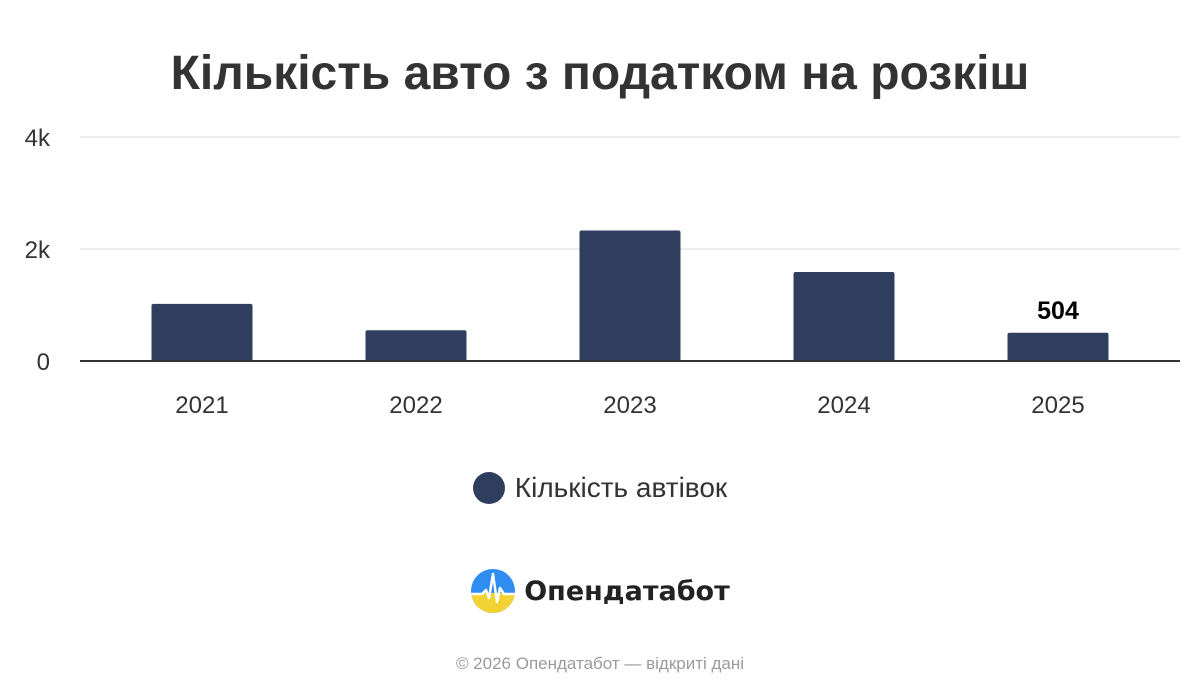  What do you see at coordinates (488, 488) in the screenshot?
I see `legend-swatch` at bounding box center [488, 488].